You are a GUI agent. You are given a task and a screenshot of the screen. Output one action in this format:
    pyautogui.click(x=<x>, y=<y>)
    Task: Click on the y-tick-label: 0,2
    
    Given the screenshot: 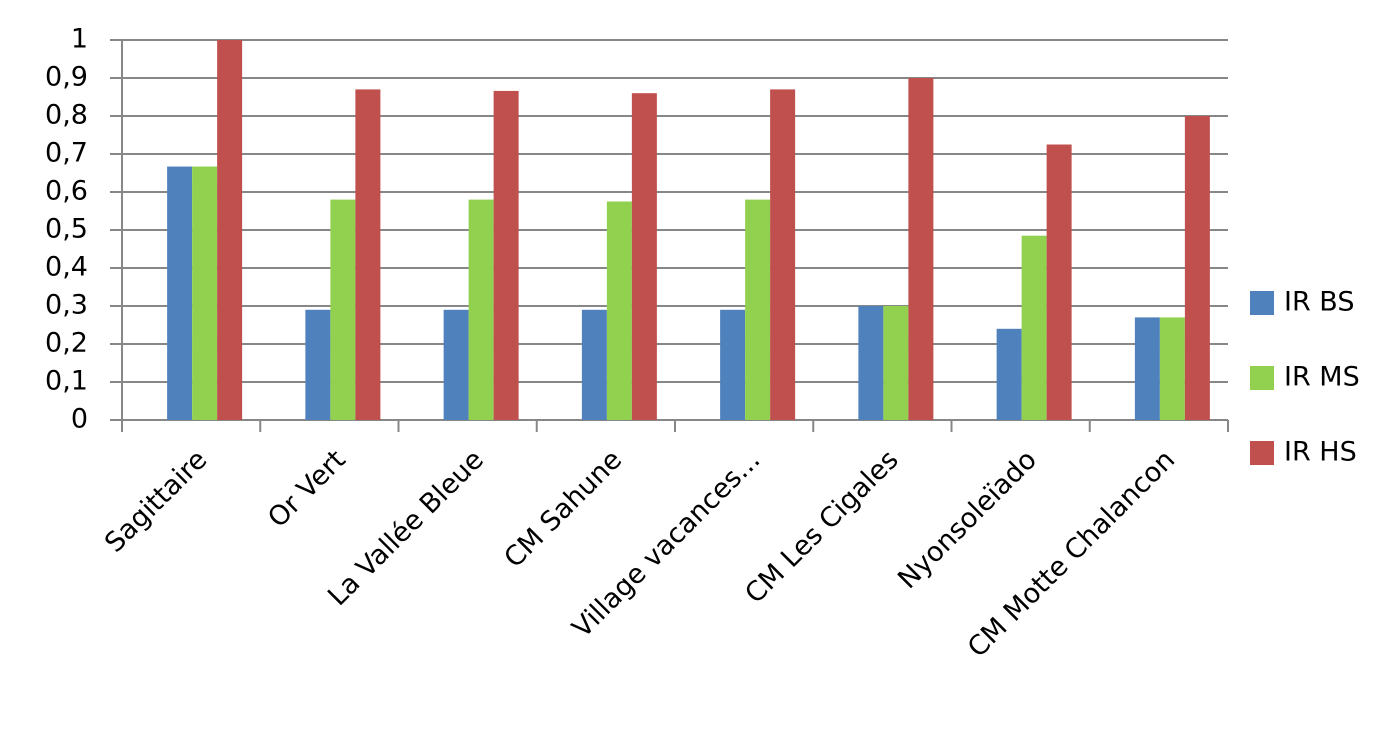 What is the action you would take?
    pyautogui.click(x=66, y=343)
    